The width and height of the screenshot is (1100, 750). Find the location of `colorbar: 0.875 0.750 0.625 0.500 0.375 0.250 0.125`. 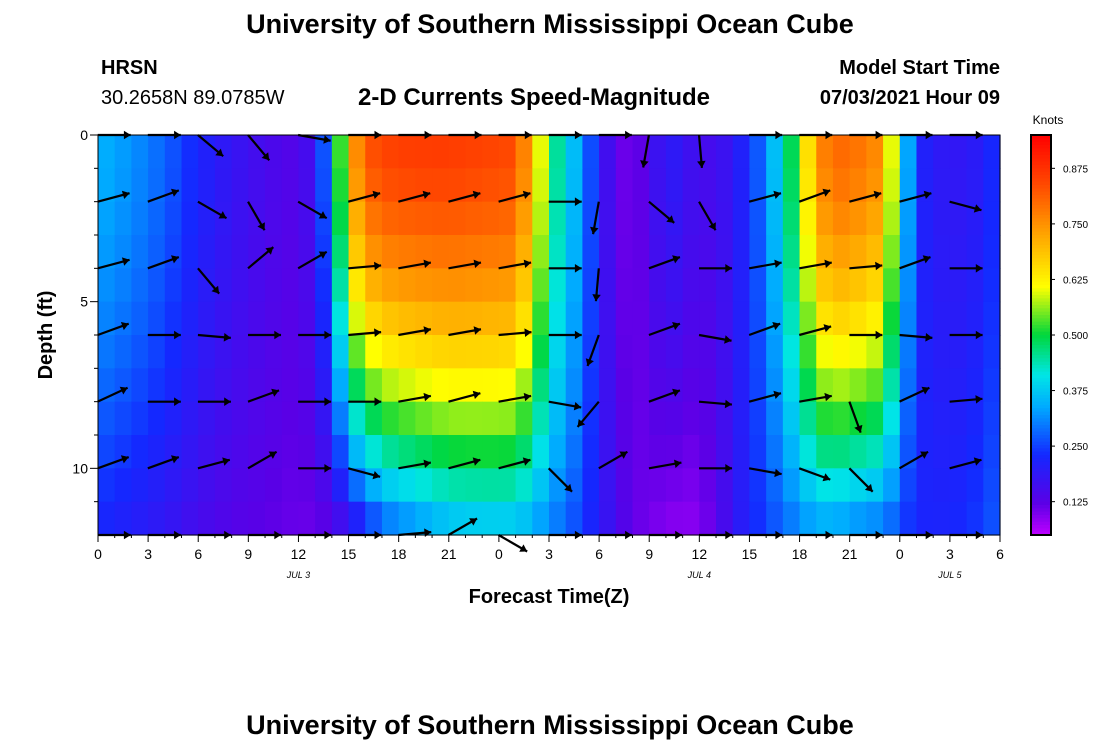

colorbar: 0.875 0.750 0.625 0.500 0.375 0.250 0.125 is located at coordinates (1059, 335).